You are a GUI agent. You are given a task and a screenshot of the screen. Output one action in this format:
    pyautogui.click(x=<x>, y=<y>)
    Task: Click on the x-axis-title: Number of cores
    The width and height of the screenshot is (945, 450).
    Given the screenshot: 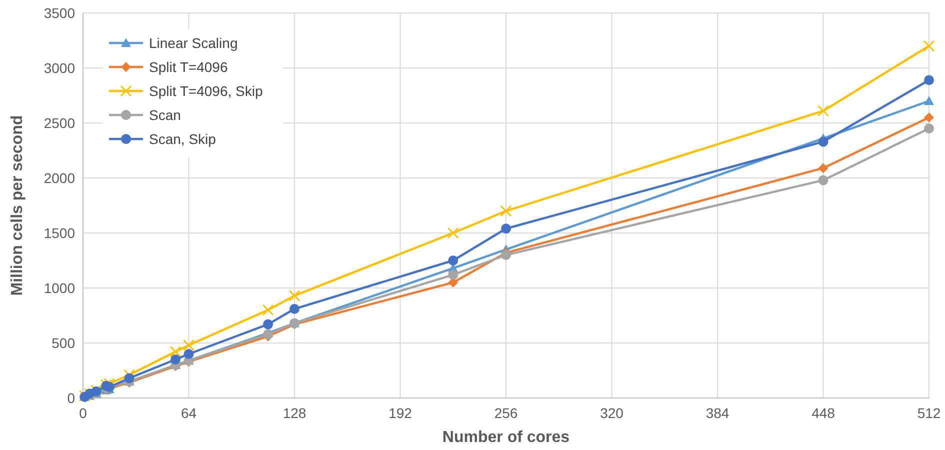 What is the action you would take?
    pyautogui.click(x=506, y=437)
    